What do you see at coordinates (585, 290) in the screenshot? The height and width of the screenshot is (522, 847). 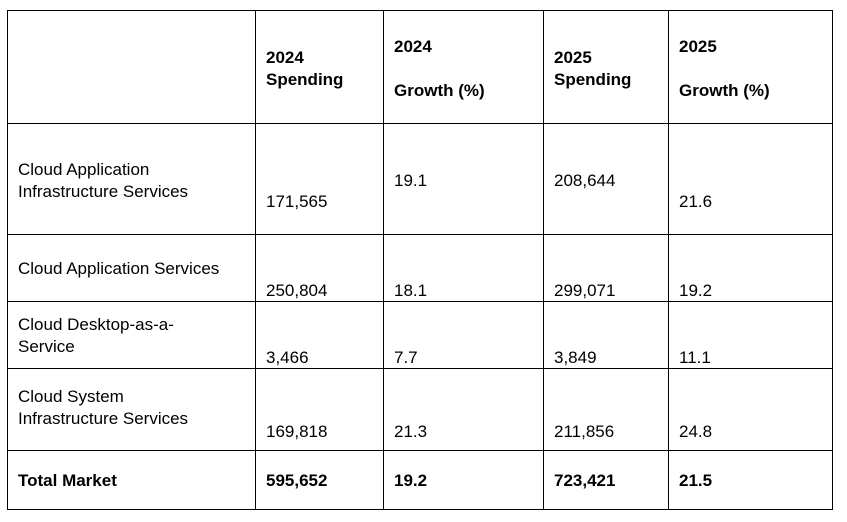 I see `value-2025-spending: 299,071` at bounding box center [585, 290].